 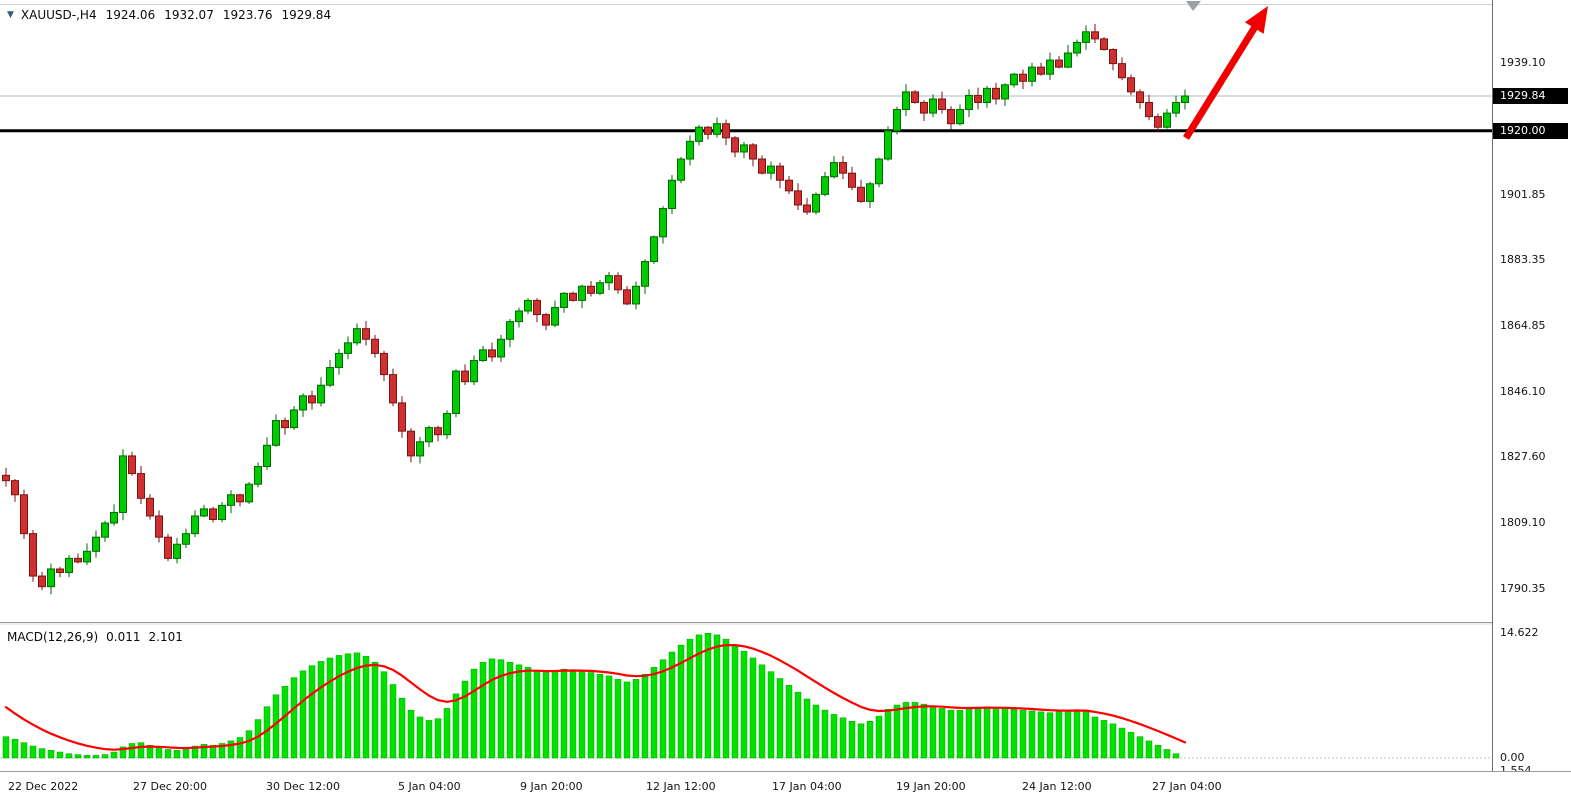 What do you see at coordinates (1523, 522) in the screenshot?
I see `price-axis-label: 1809.10` at bounding box center [1523, 522].